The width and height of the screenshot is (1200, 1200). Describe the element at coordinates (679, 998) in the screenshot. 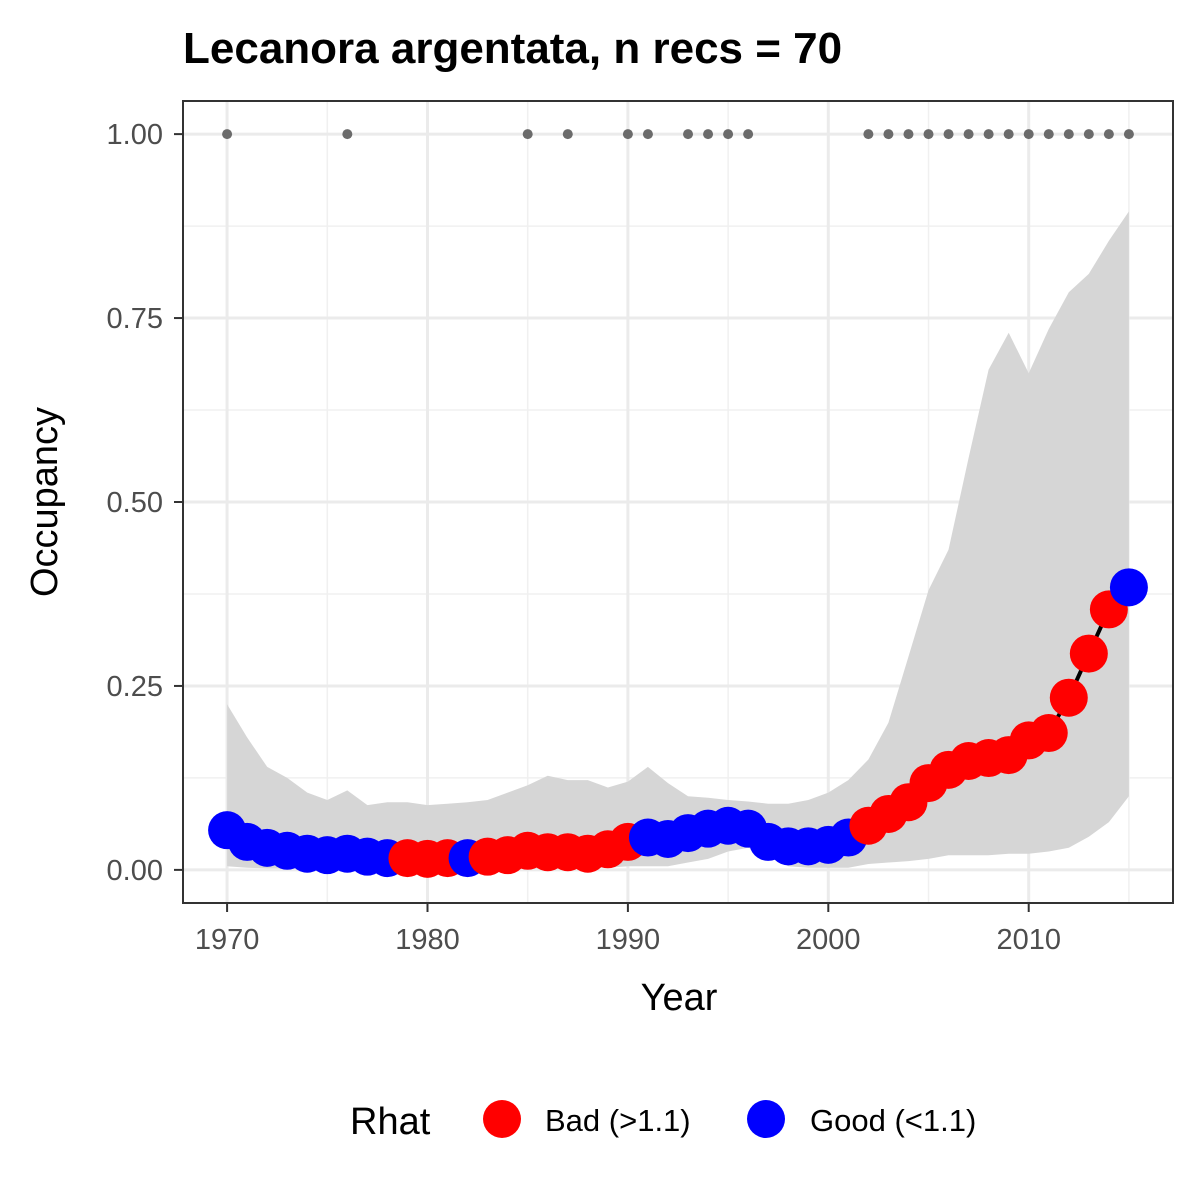

I see `x-axis-title: Year` at that location.